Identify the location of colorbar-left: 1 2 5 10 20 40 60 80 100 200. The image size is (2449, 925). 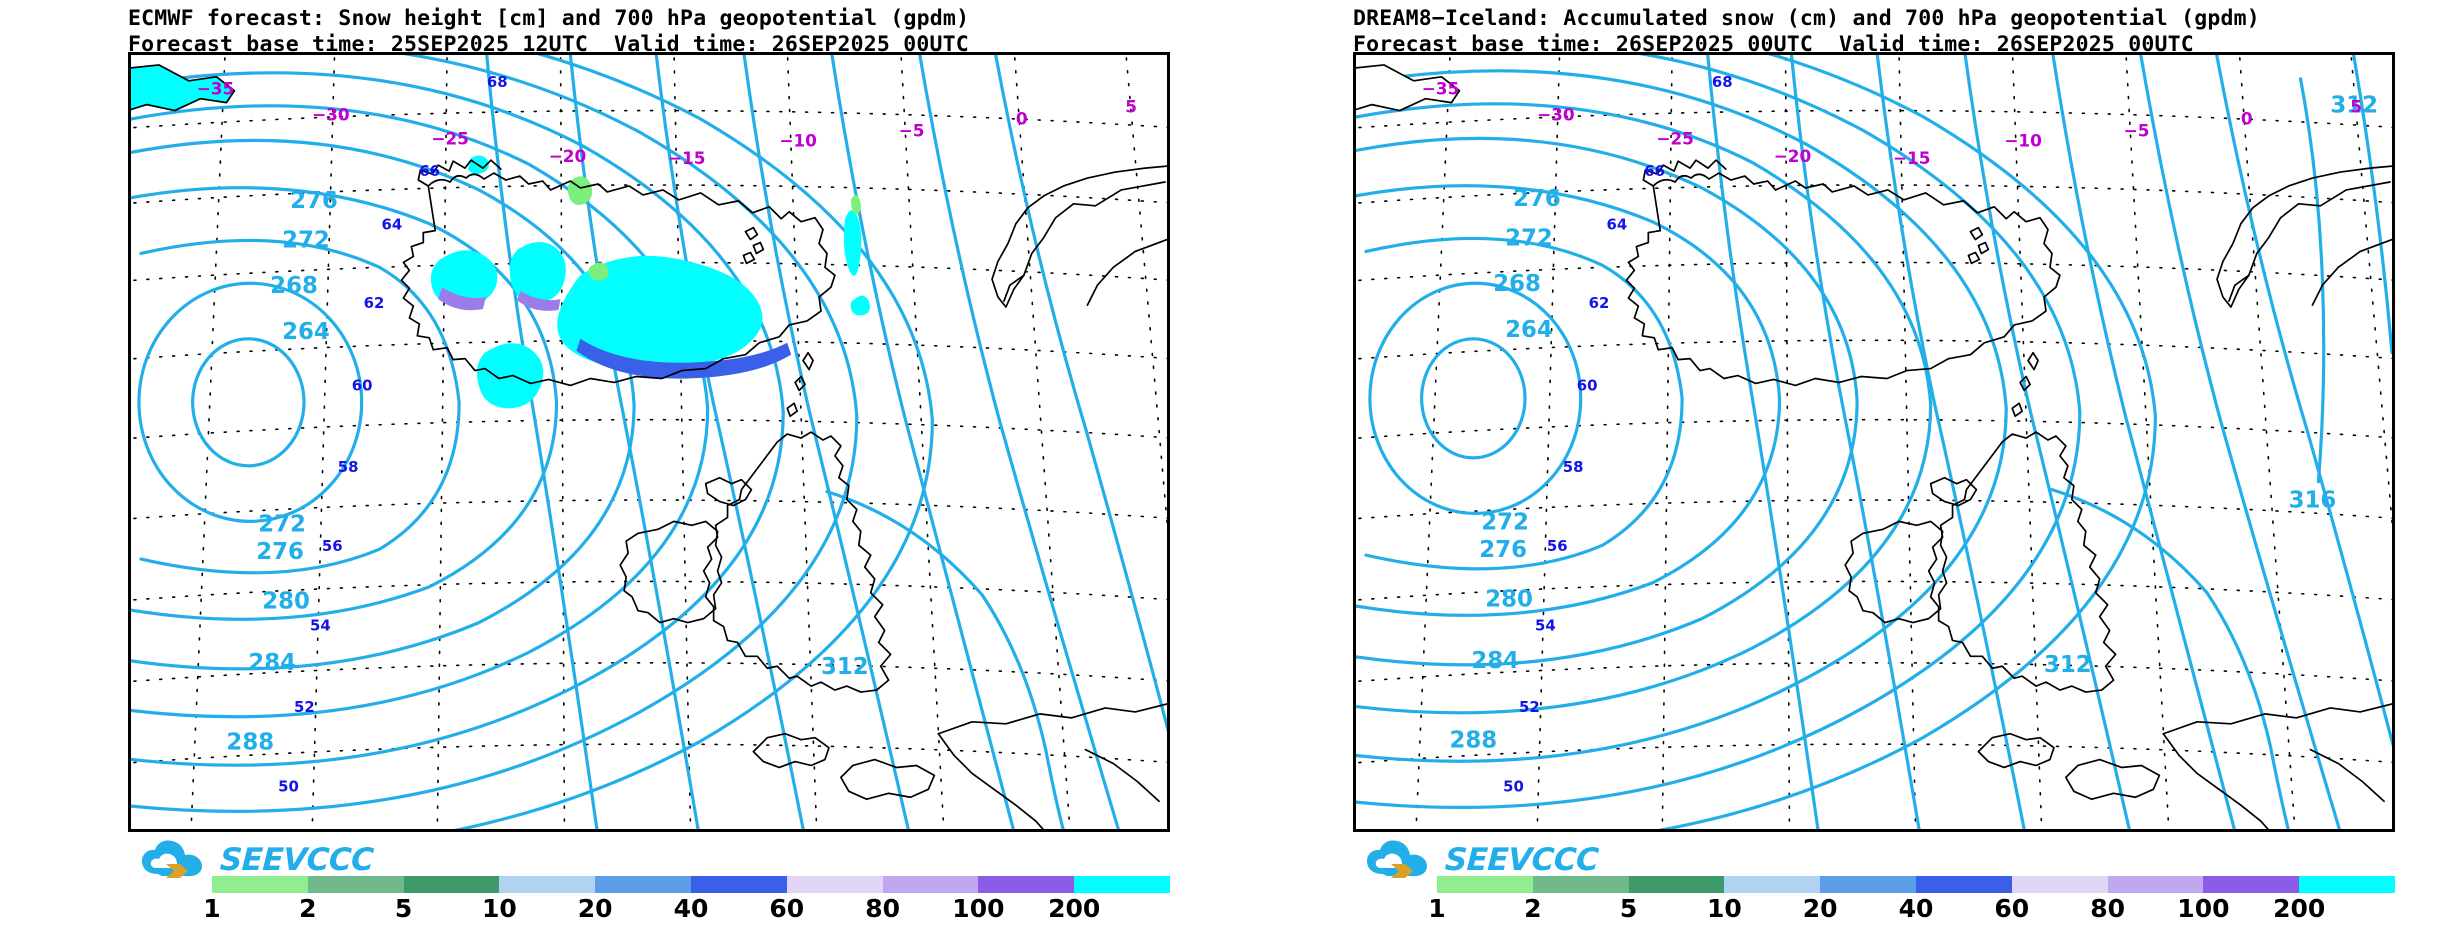
(686, 899).